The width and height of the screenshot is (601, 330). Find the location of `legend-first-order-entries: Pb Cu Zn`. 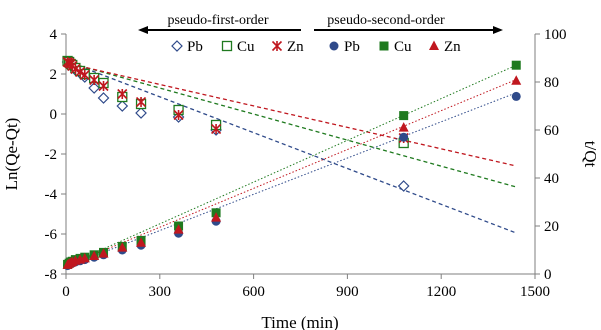

legend-first-order-entries: Pb Cu Zn is located at coordinates (237, 47).